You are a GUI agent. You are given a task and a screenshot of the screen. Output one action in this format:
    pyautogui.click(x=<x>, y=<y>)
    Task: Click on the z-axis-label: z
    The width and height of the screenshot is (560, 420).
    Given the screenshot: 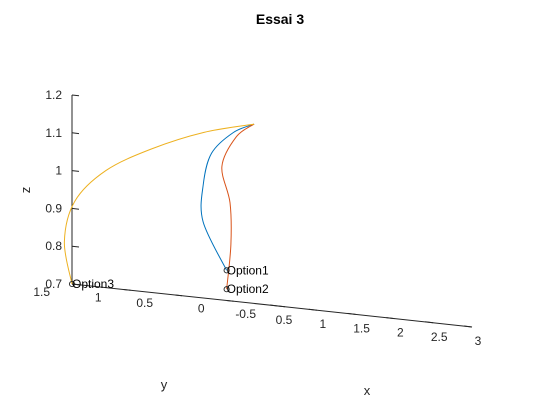 What is the action you would take?
    pyautogui.click(x=25, y=190)
    